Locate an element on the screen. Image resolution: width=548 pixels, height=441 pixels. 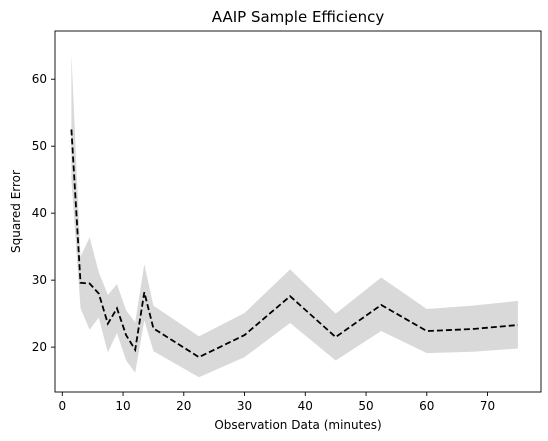
x-axis-ticks: 0 10 20 30 40 50 60 70 is located at coordinates (276, 402).